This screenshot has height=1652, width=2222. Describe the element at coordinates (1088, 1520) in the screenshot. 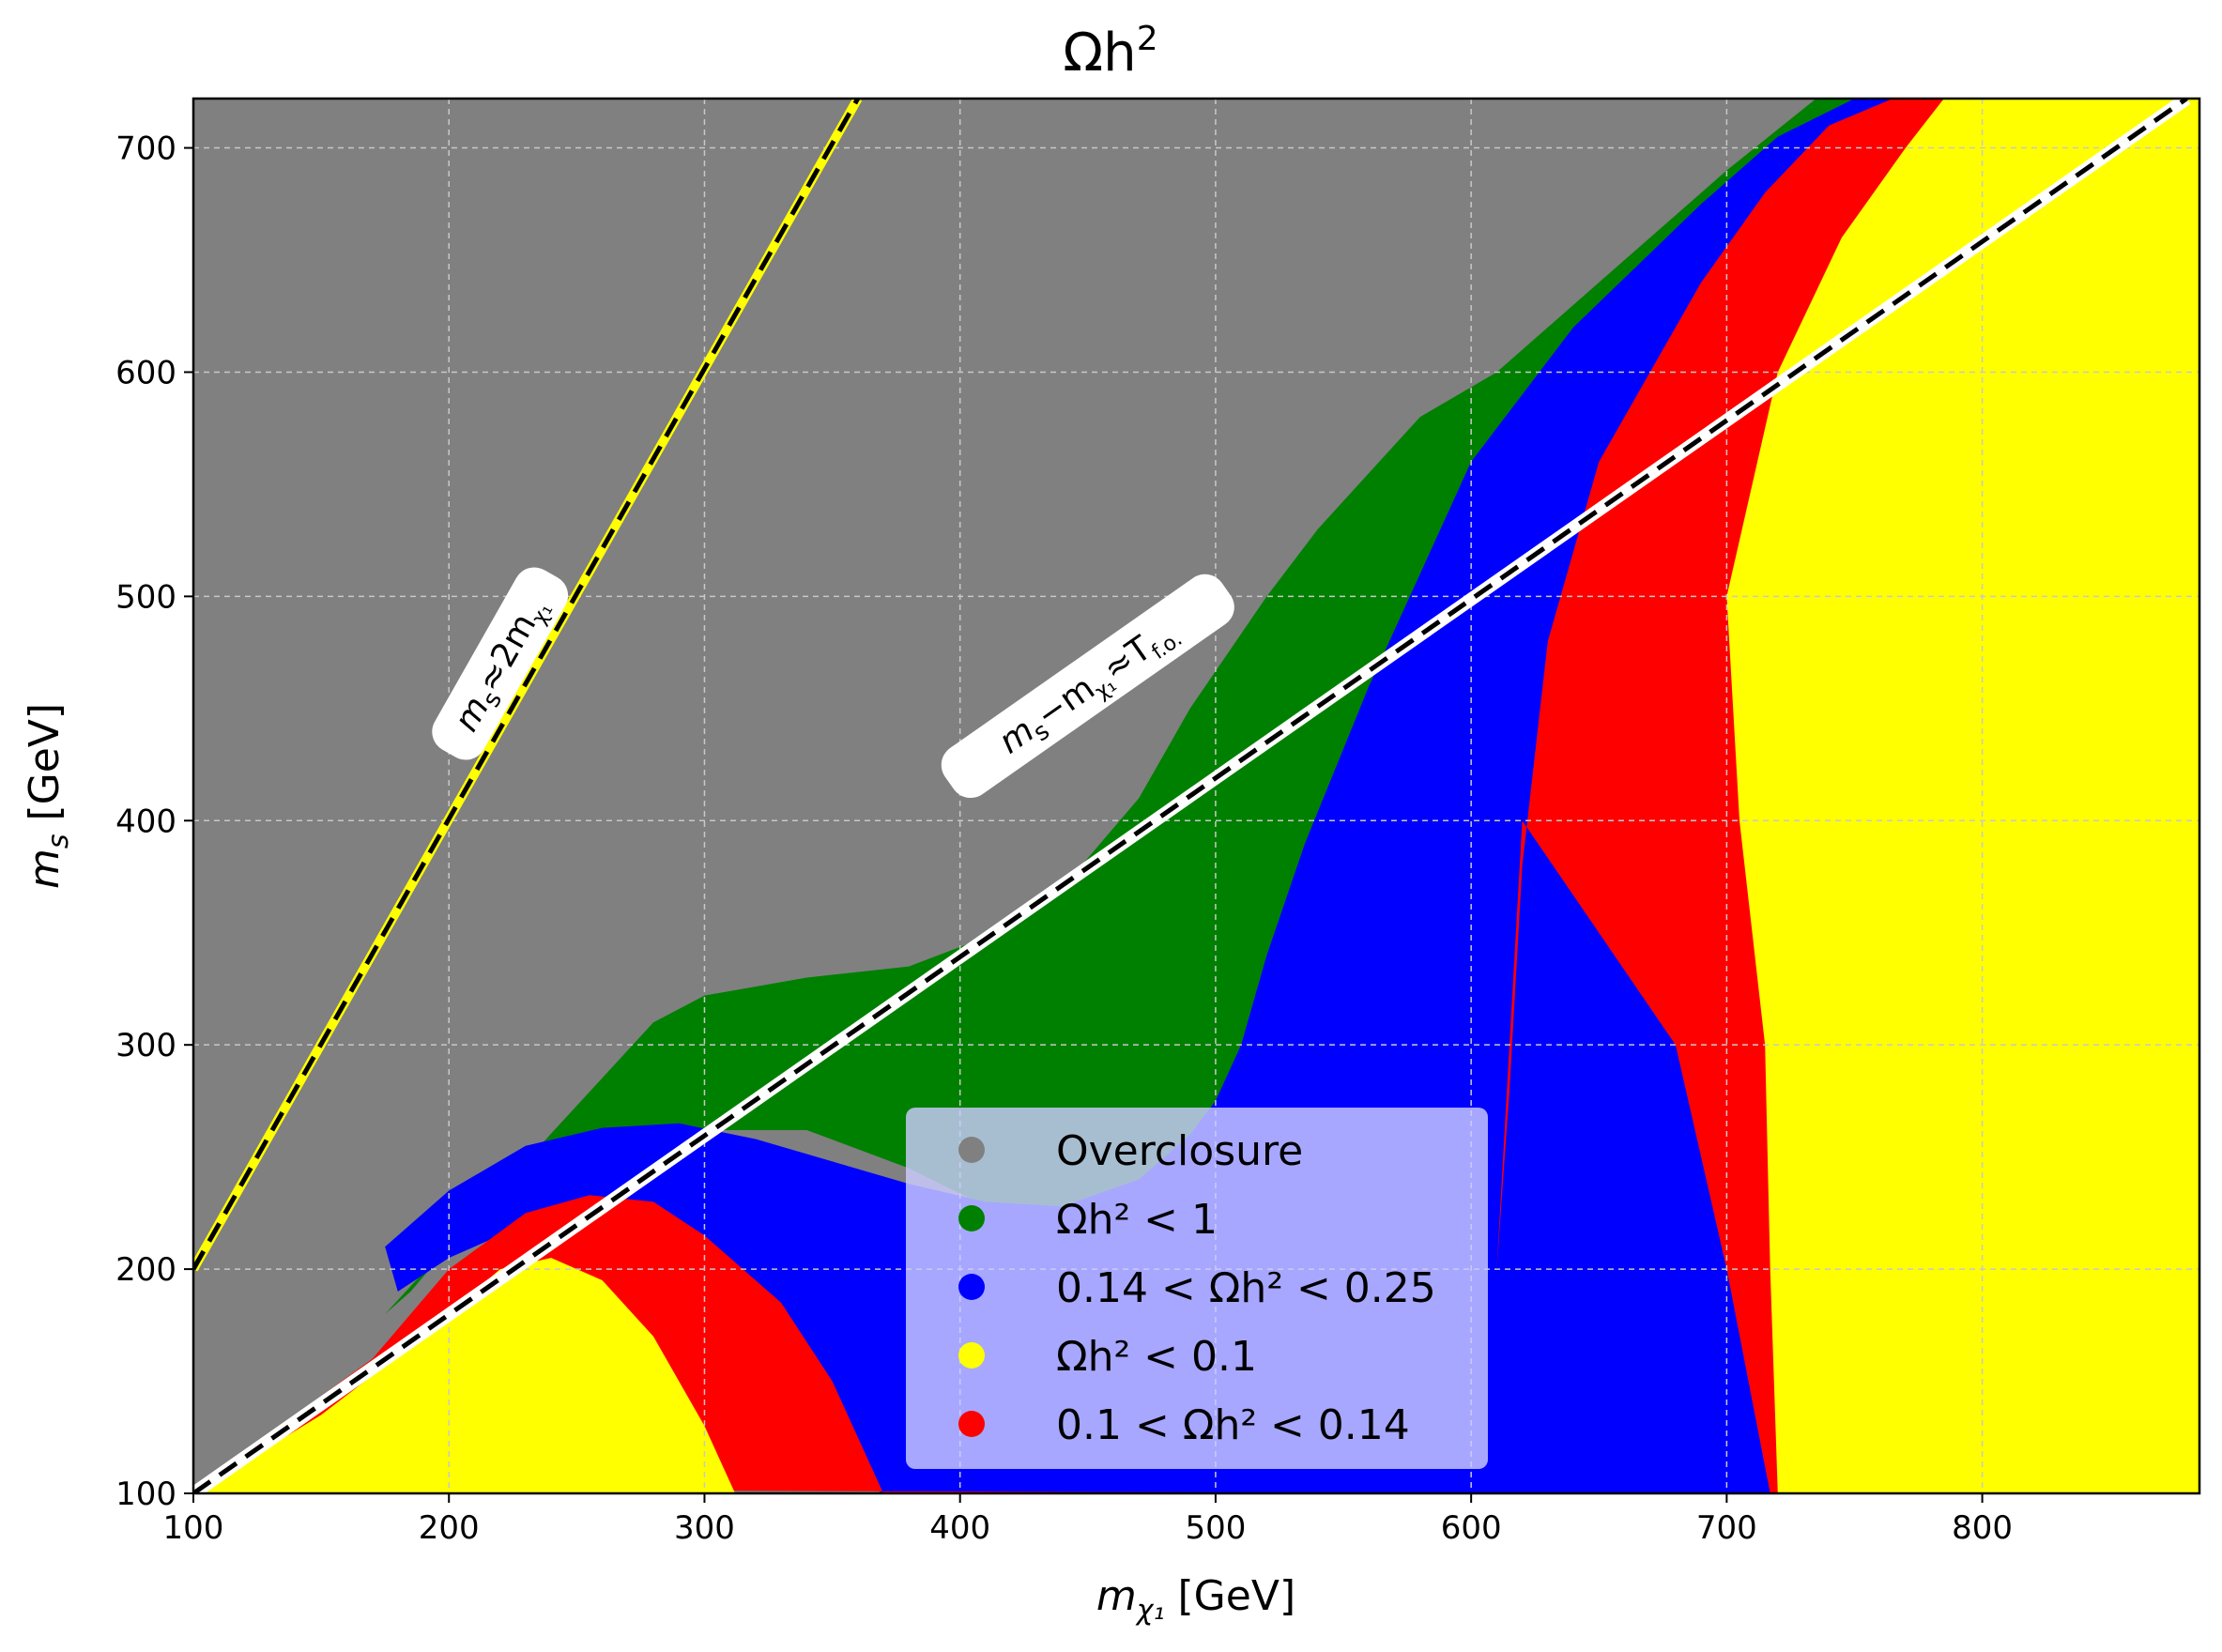

I see `x-axis-ticks: 100 200 300 400 500 600 700 800` at that location.